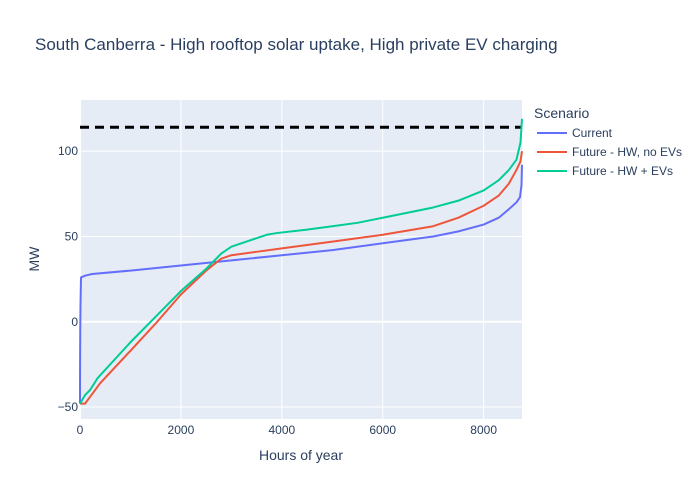  Describe the element at coordinates (68, 407) in the screenshot. I see `y-tick-label: −50` at that location.